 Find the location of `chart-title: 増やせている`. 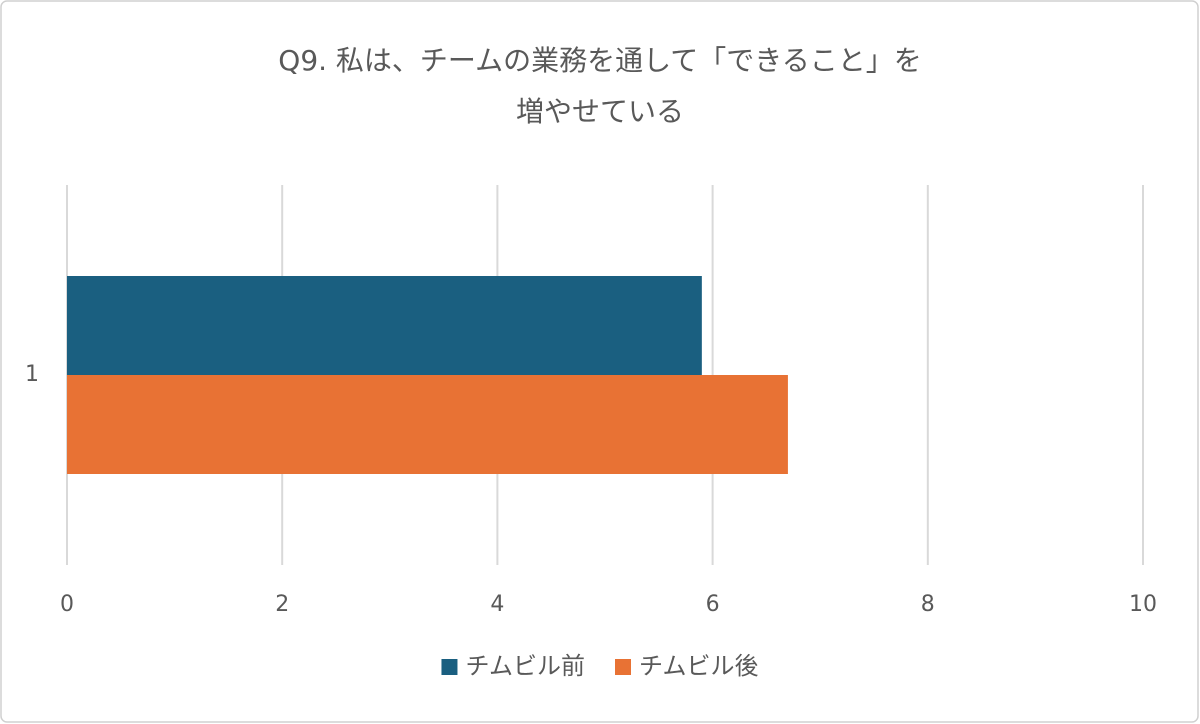

chart-title: 増やせている is located at coordinates (600, 111).